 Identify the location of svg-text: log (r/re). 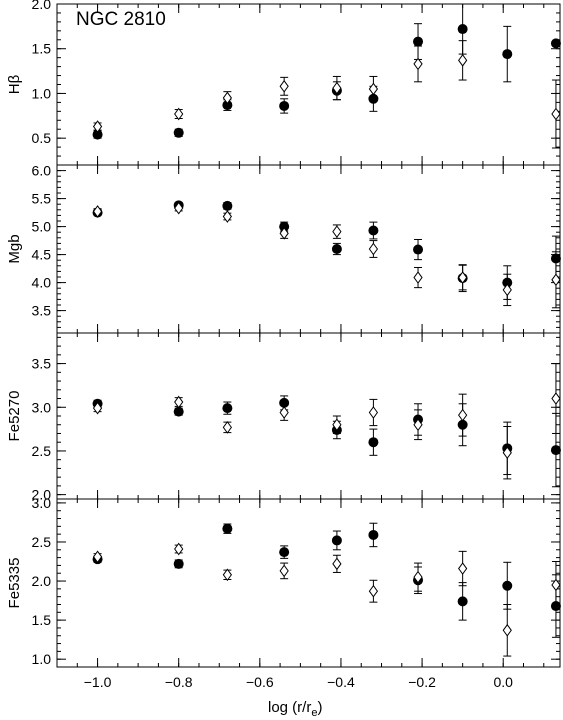
(295, 709).